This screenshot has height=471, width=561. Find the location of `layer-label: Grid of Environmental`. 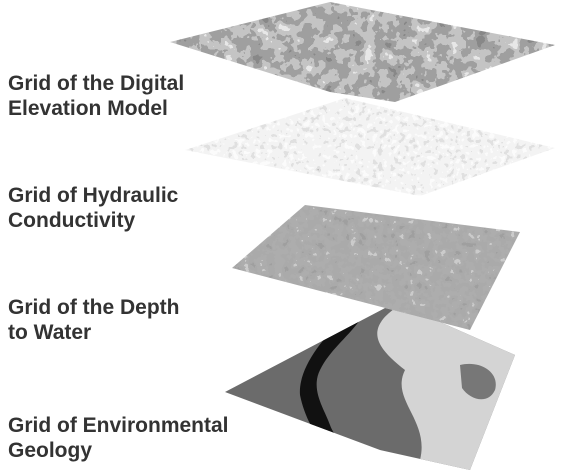

layer-label: Grid of Environmental is located at coordinates (118, 425).